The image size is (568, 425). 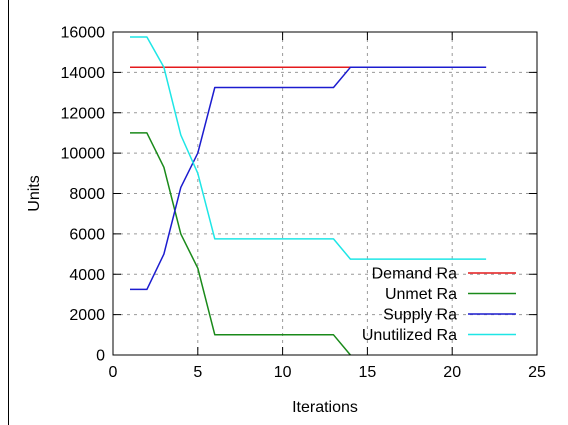 I want to click on y-tick-label: 6000, so click(x=87, y=234).